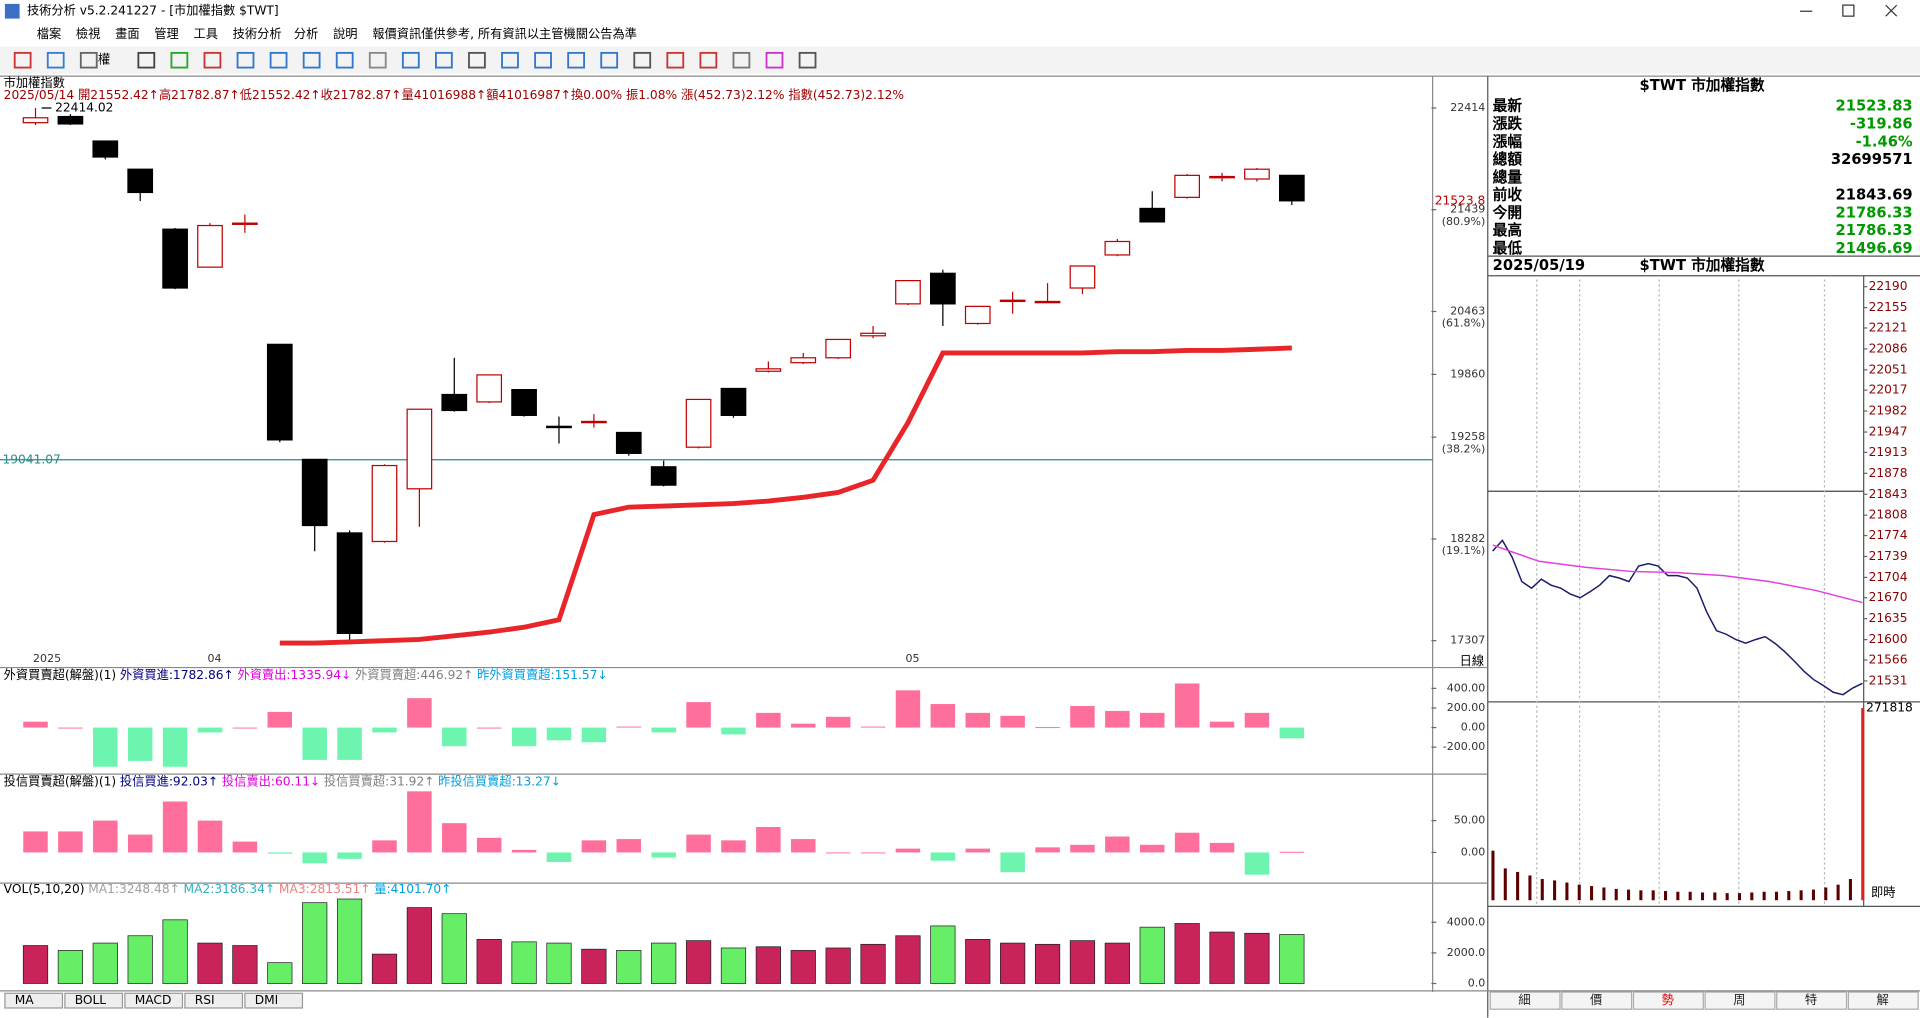  I want to click on side-tab-label: 價, so click(1596, 1000).